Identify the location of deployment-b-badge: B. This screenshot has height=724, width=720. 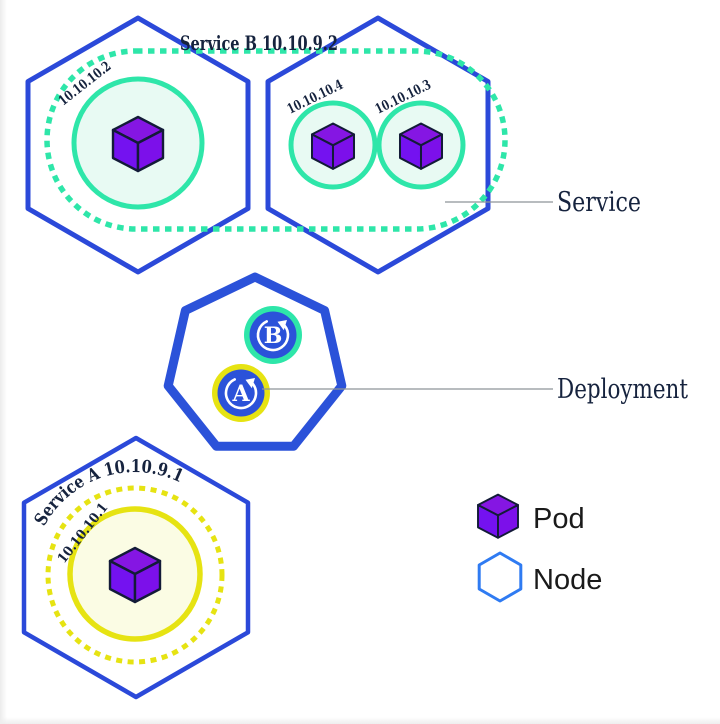
(273, 335).